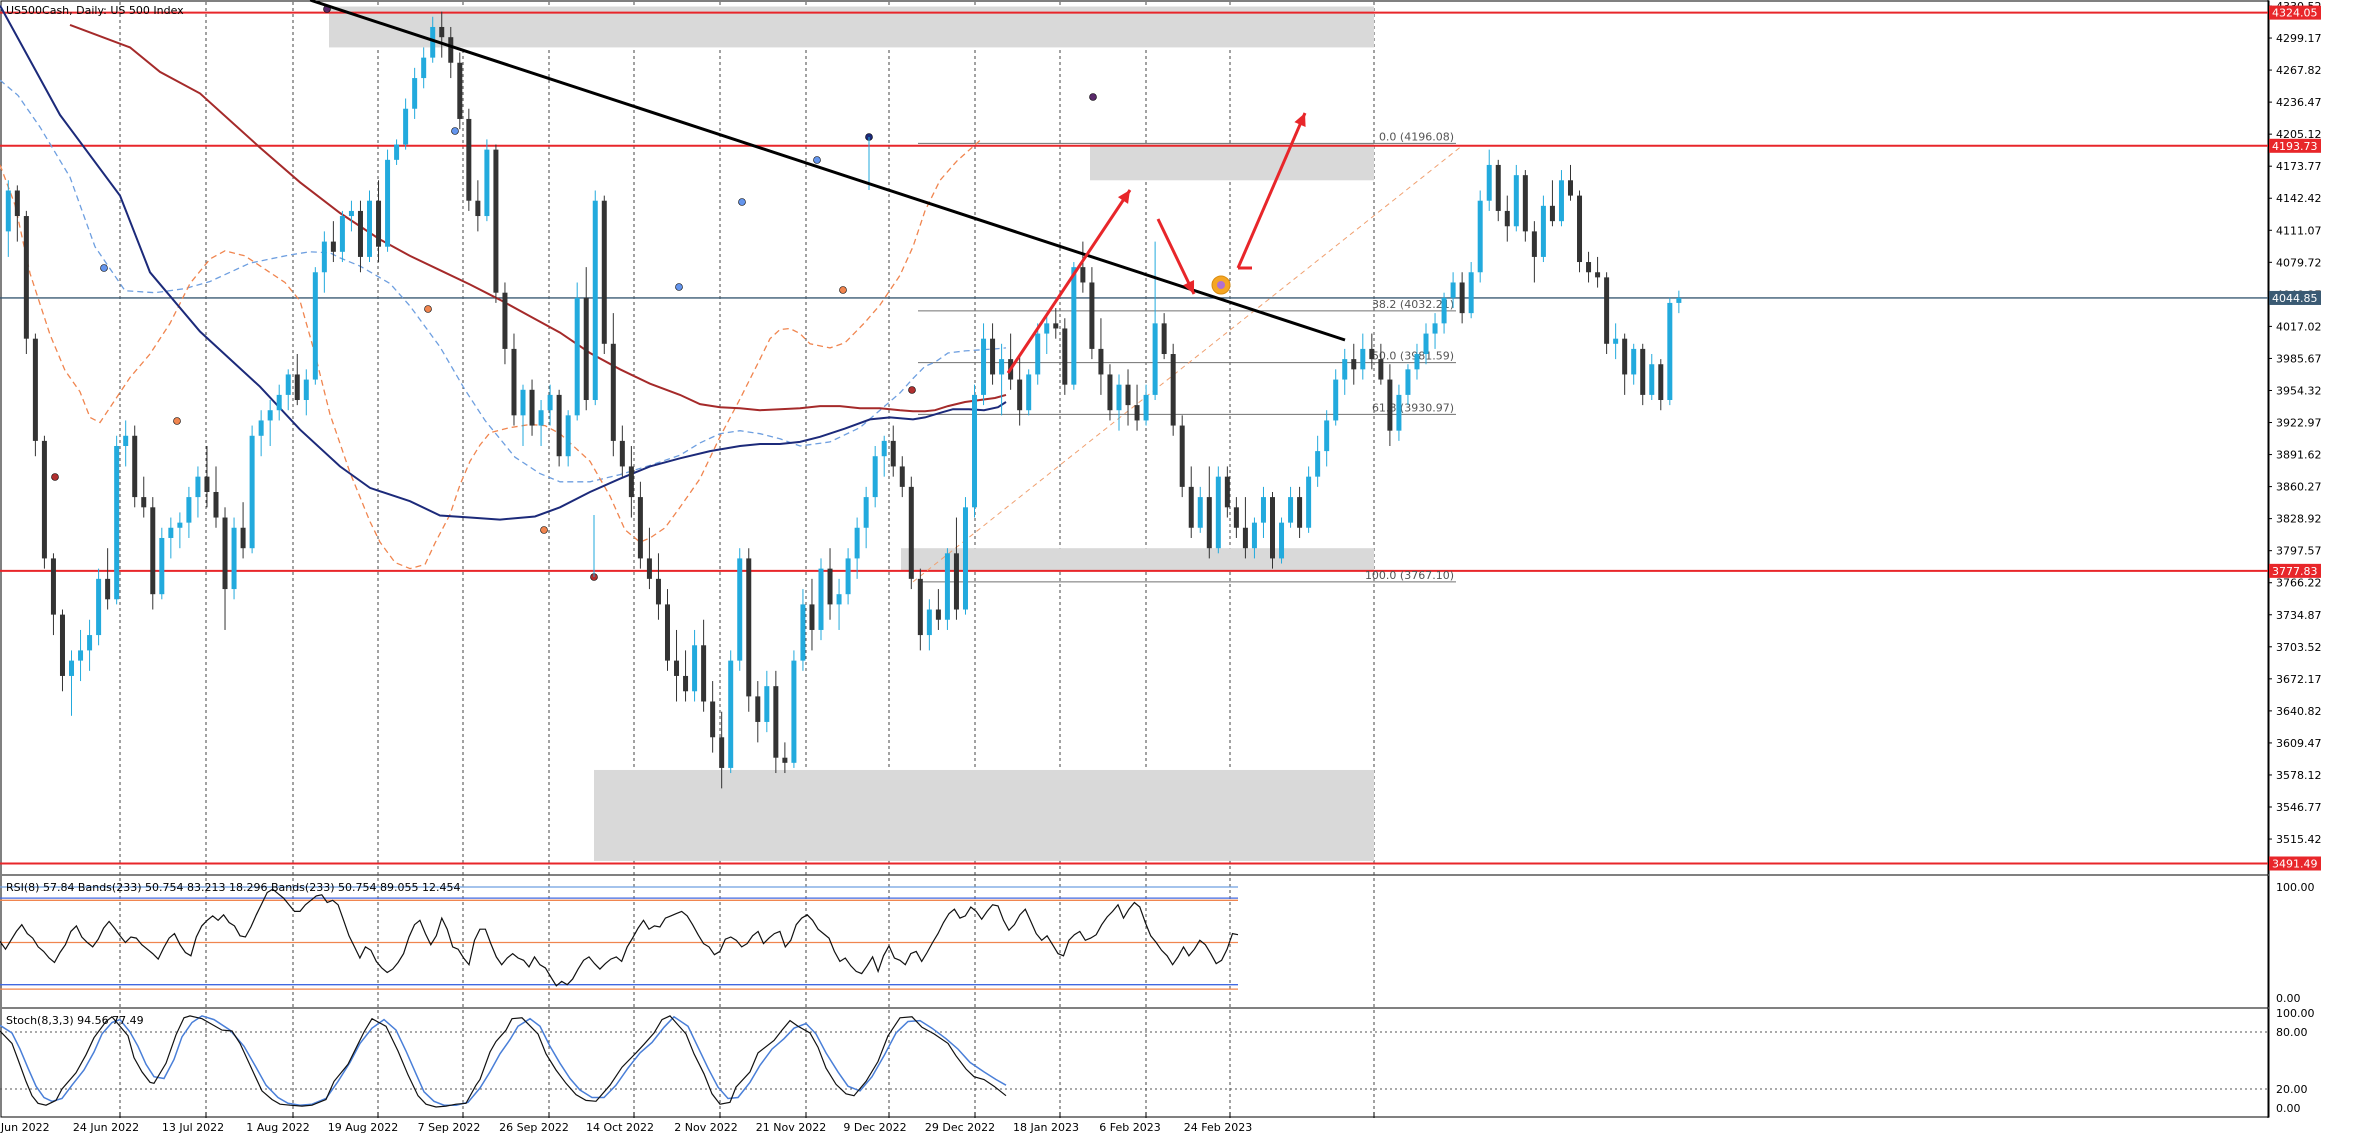 The image size is (2355, 1141). Describe the element at coordinates (2292, 1089) in the screenshot. I see `stoch-tick-label: 20.00` at that location.